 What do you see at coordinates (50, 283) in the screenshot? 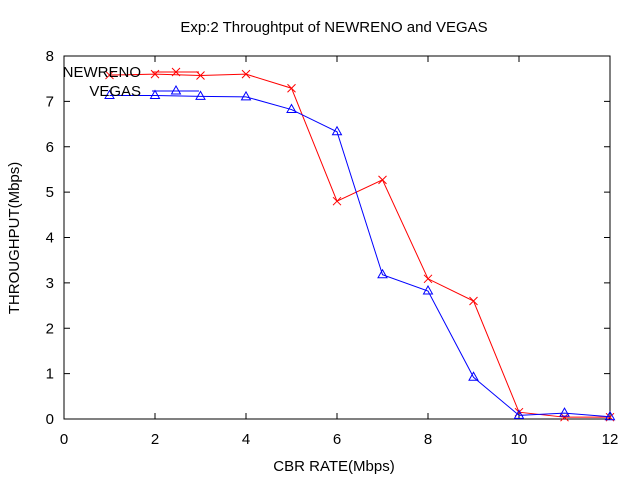
I see `y-tick-label: 3` at bounding box center [50, 283].